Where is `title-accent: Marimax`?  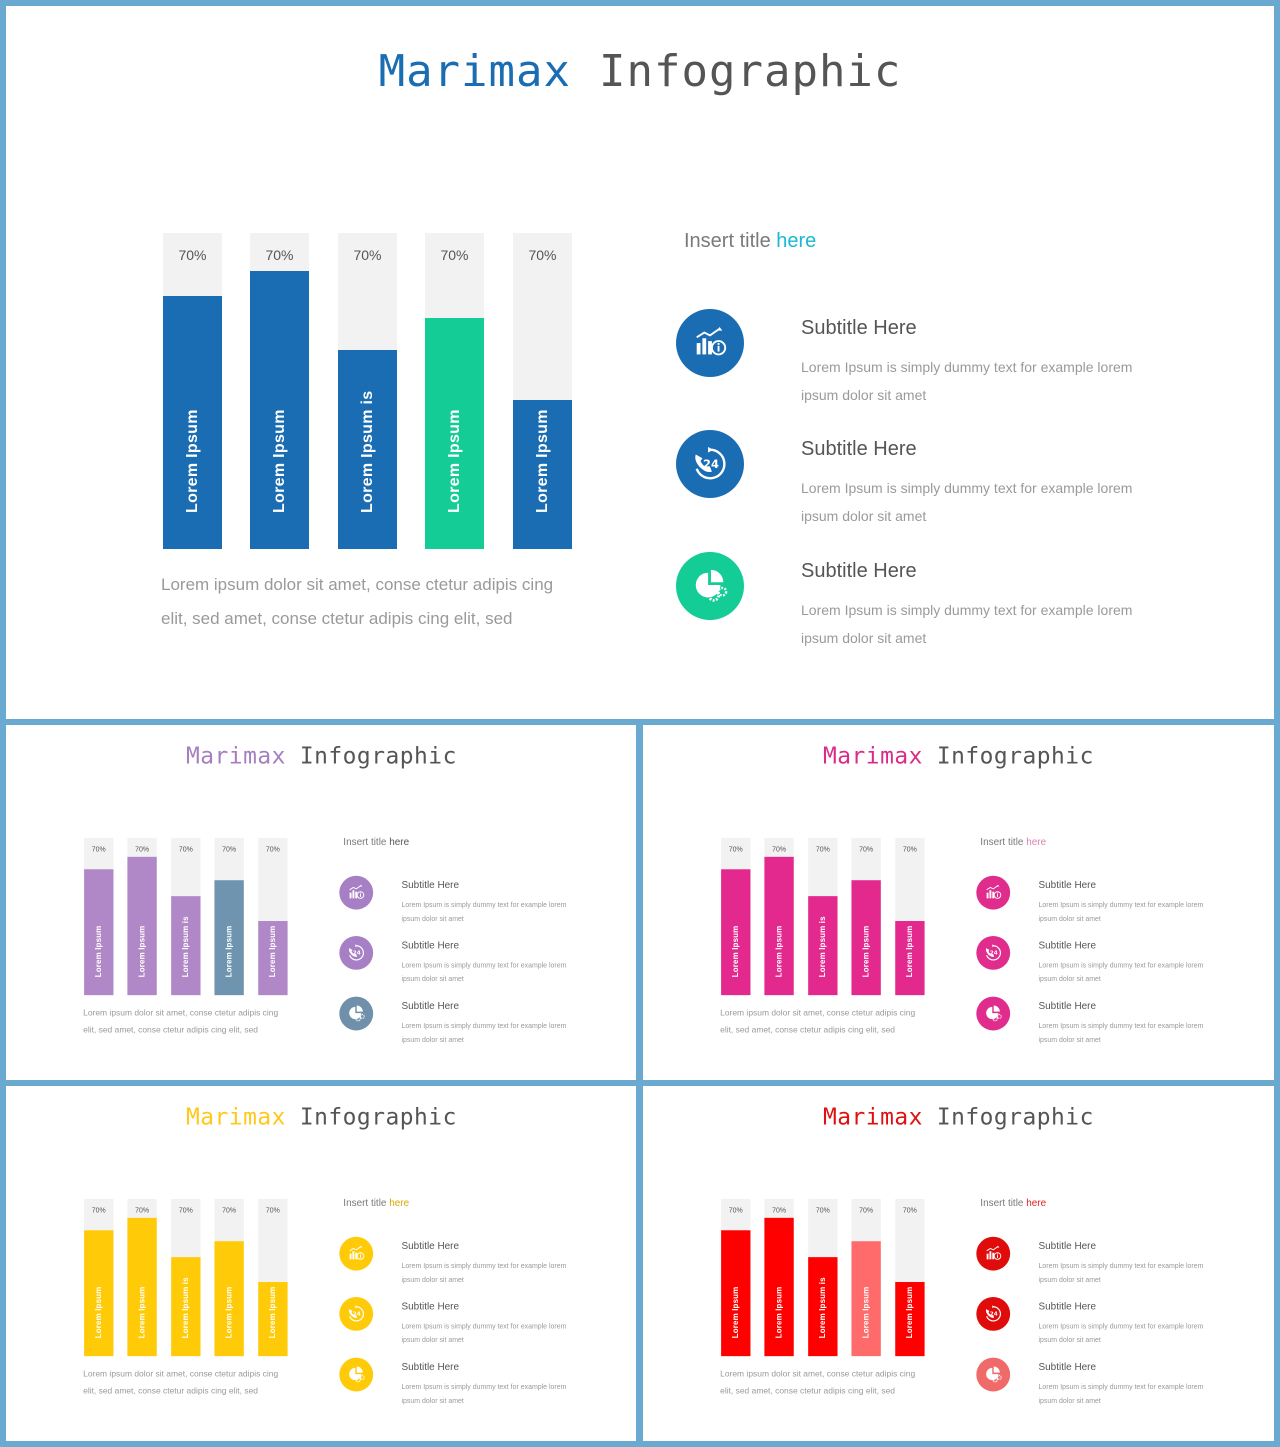
title-accent: Marimax is located at coordinates (235, 1116).